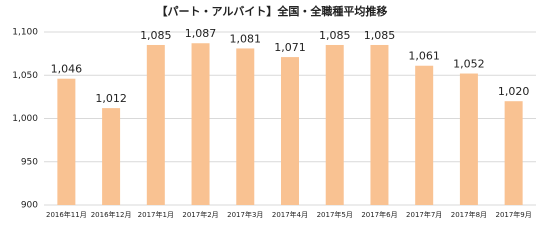  Describe the element at coordinates (201, 33) in the screenshot. I see `value-label: 1,087` at that location.